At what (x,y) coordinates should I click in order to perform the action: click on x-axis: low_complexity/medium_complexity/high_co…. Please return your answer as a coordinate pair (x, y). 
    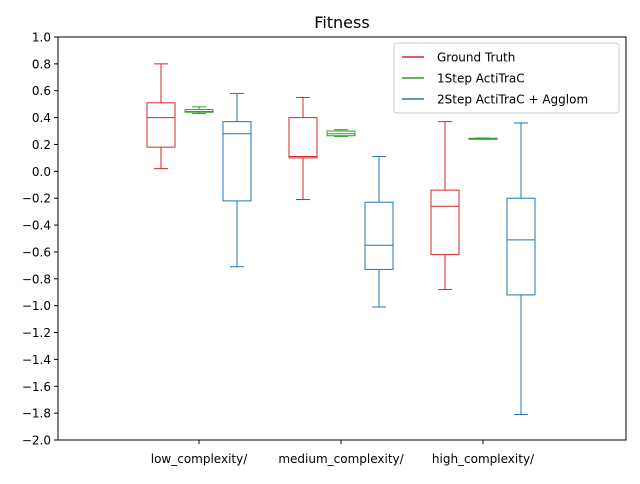
    Looking at the image, I should click on (343, 453).